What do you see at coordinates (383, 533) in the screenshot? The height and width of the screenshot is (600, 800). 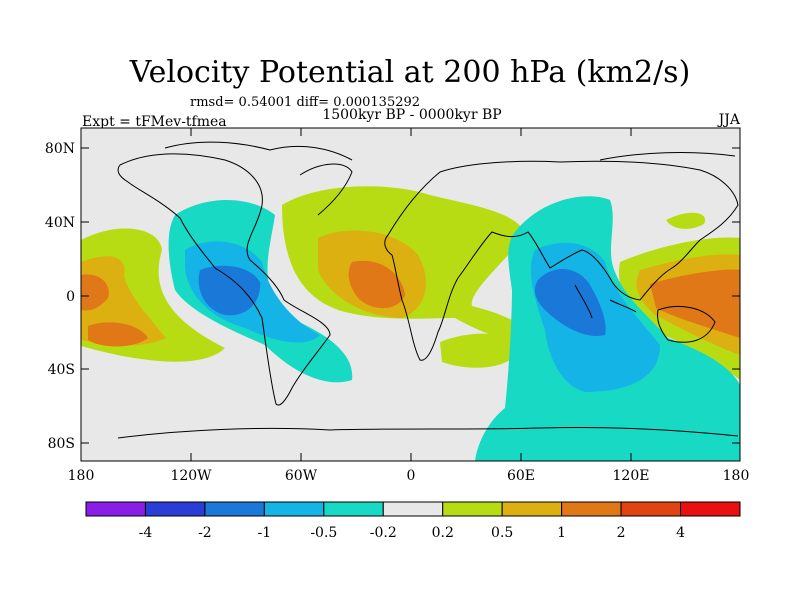 I see `colorbar-label: -0.2` at bounding box center [383, 533].